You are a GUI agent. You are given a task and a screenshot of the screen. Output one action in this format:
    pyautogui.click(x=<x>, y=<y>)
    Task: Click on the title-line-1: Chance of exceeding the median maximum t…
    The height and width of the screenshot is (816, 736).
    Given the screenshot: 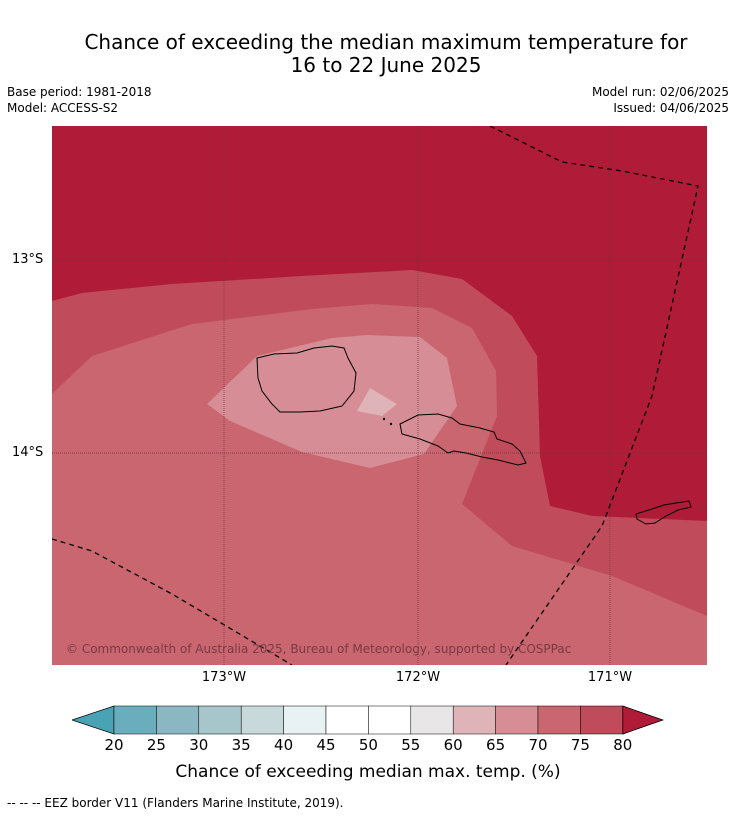 What is the action you would take?
    pyautogui.click(x=386, y=42)
    